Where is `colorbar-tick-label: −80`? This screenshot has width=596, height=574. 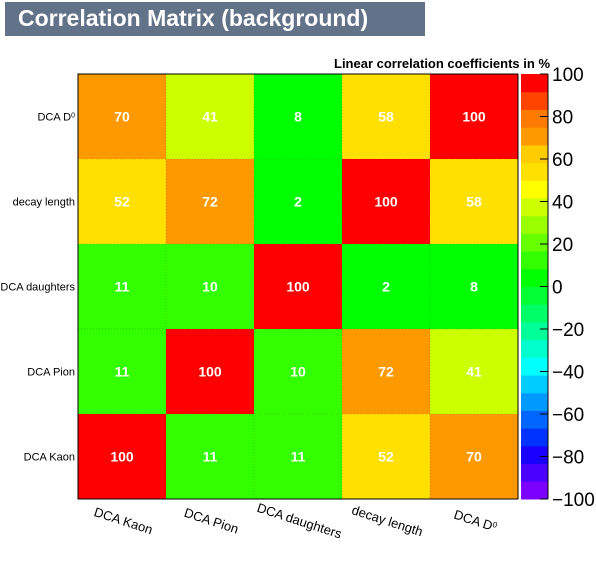
colorbar-tick-label: −80 is located at coordinates (568, 458).